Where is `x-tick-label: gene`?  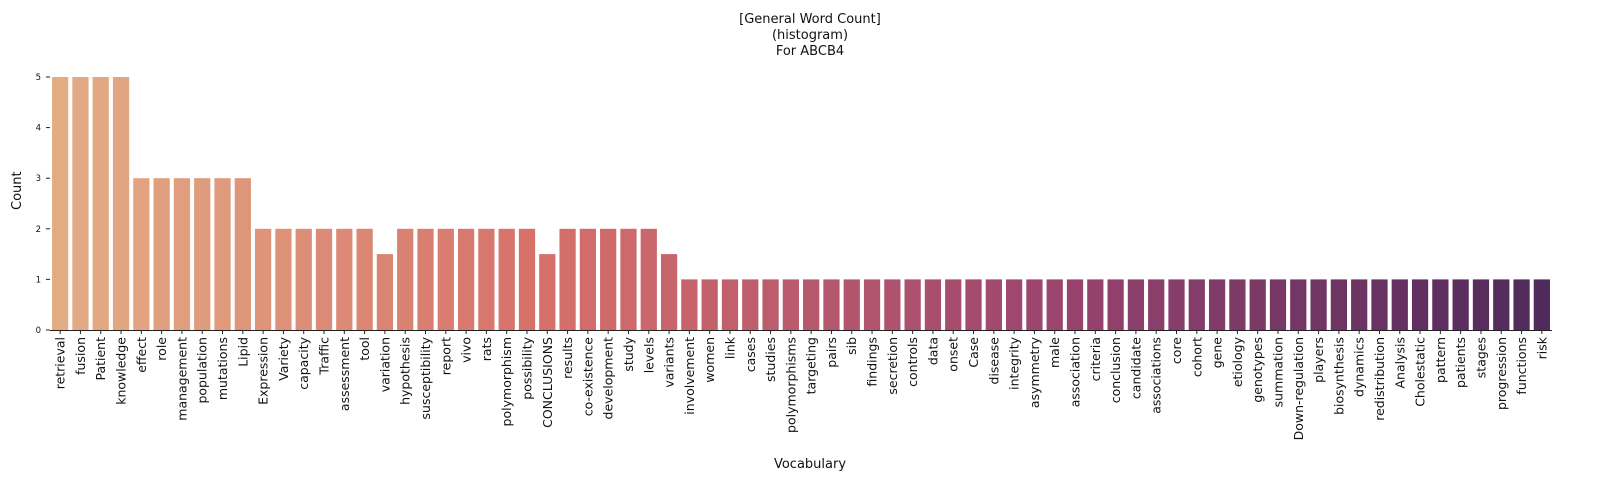
x-tick-label: gene is located at coordinates (1217, 353).